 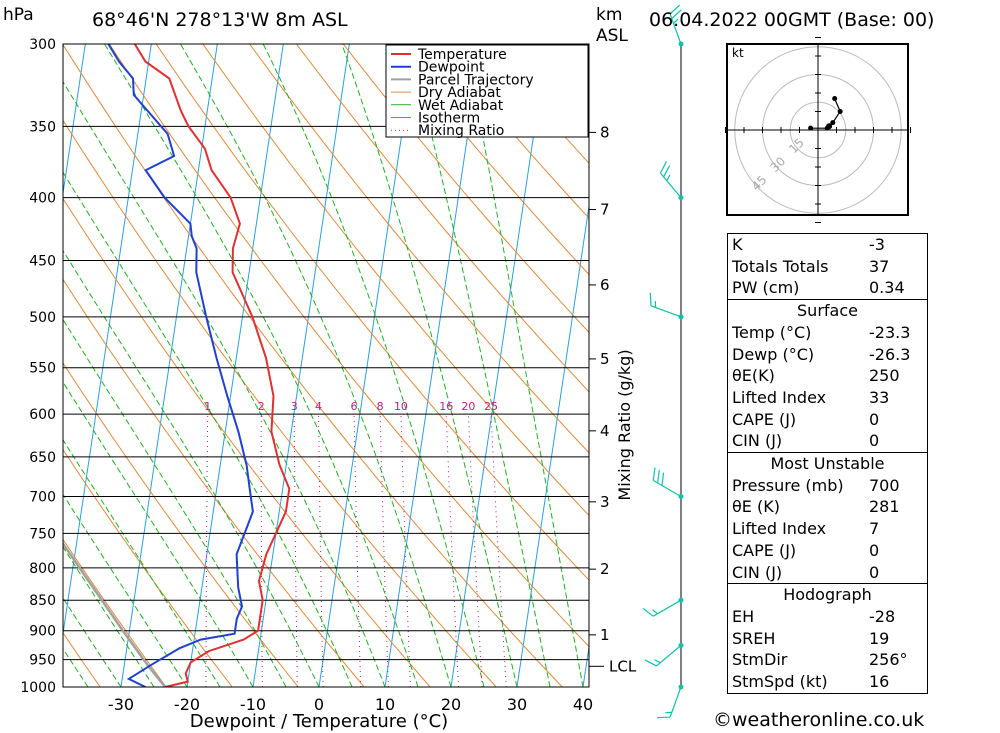 I want to click on pressure-tick-label: 800, so click(x=42, y=569).